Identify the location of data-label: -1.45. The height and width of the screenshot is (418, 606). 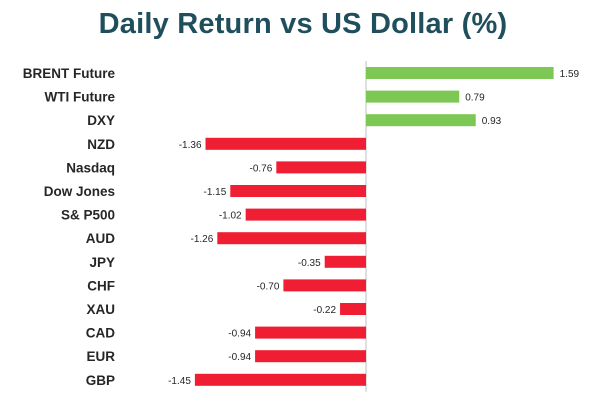
(179, 381).